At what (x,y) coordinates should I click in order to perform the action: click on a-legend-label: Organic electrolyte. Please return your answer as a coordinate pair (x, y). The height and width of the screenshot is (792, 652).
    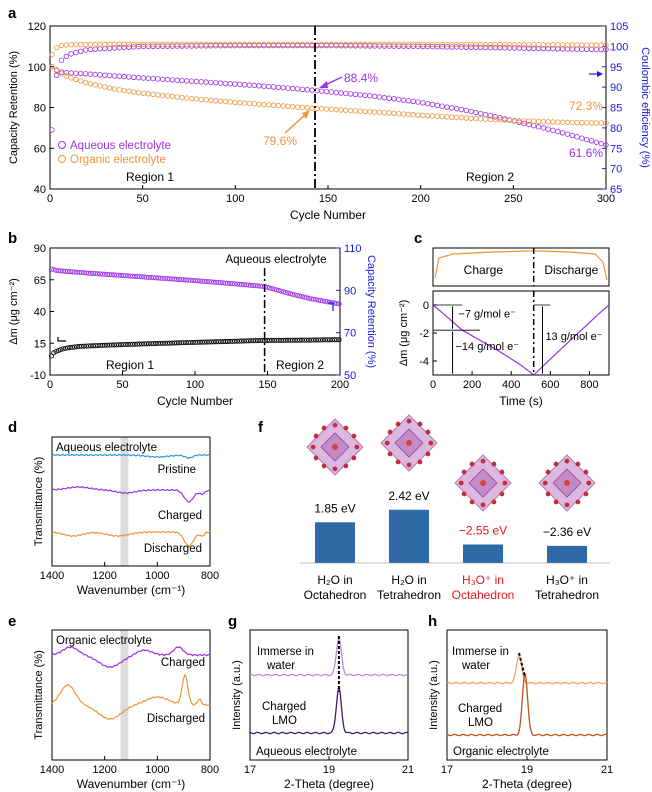
    Looking at the image, I should click on (118, 160).